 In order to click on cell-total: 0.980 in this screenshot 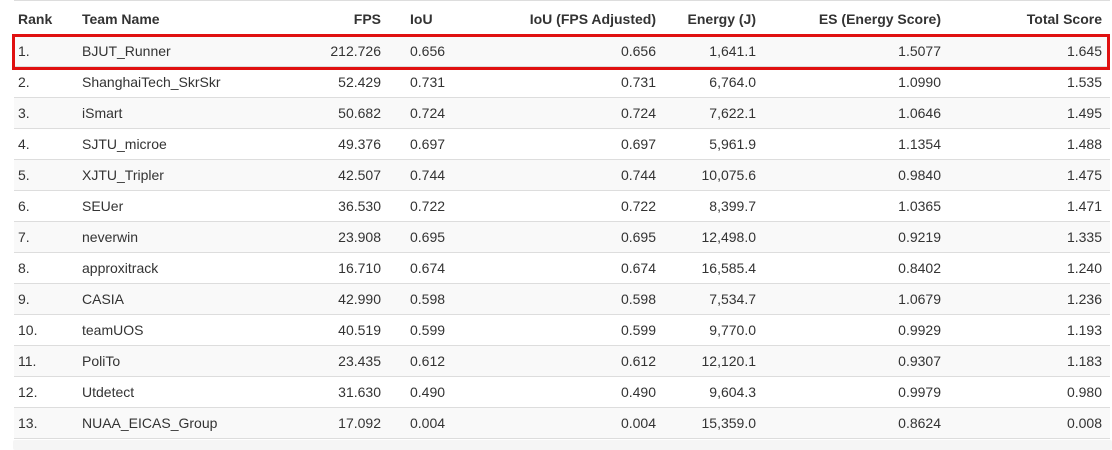, I will do `click(1029, 392)`.